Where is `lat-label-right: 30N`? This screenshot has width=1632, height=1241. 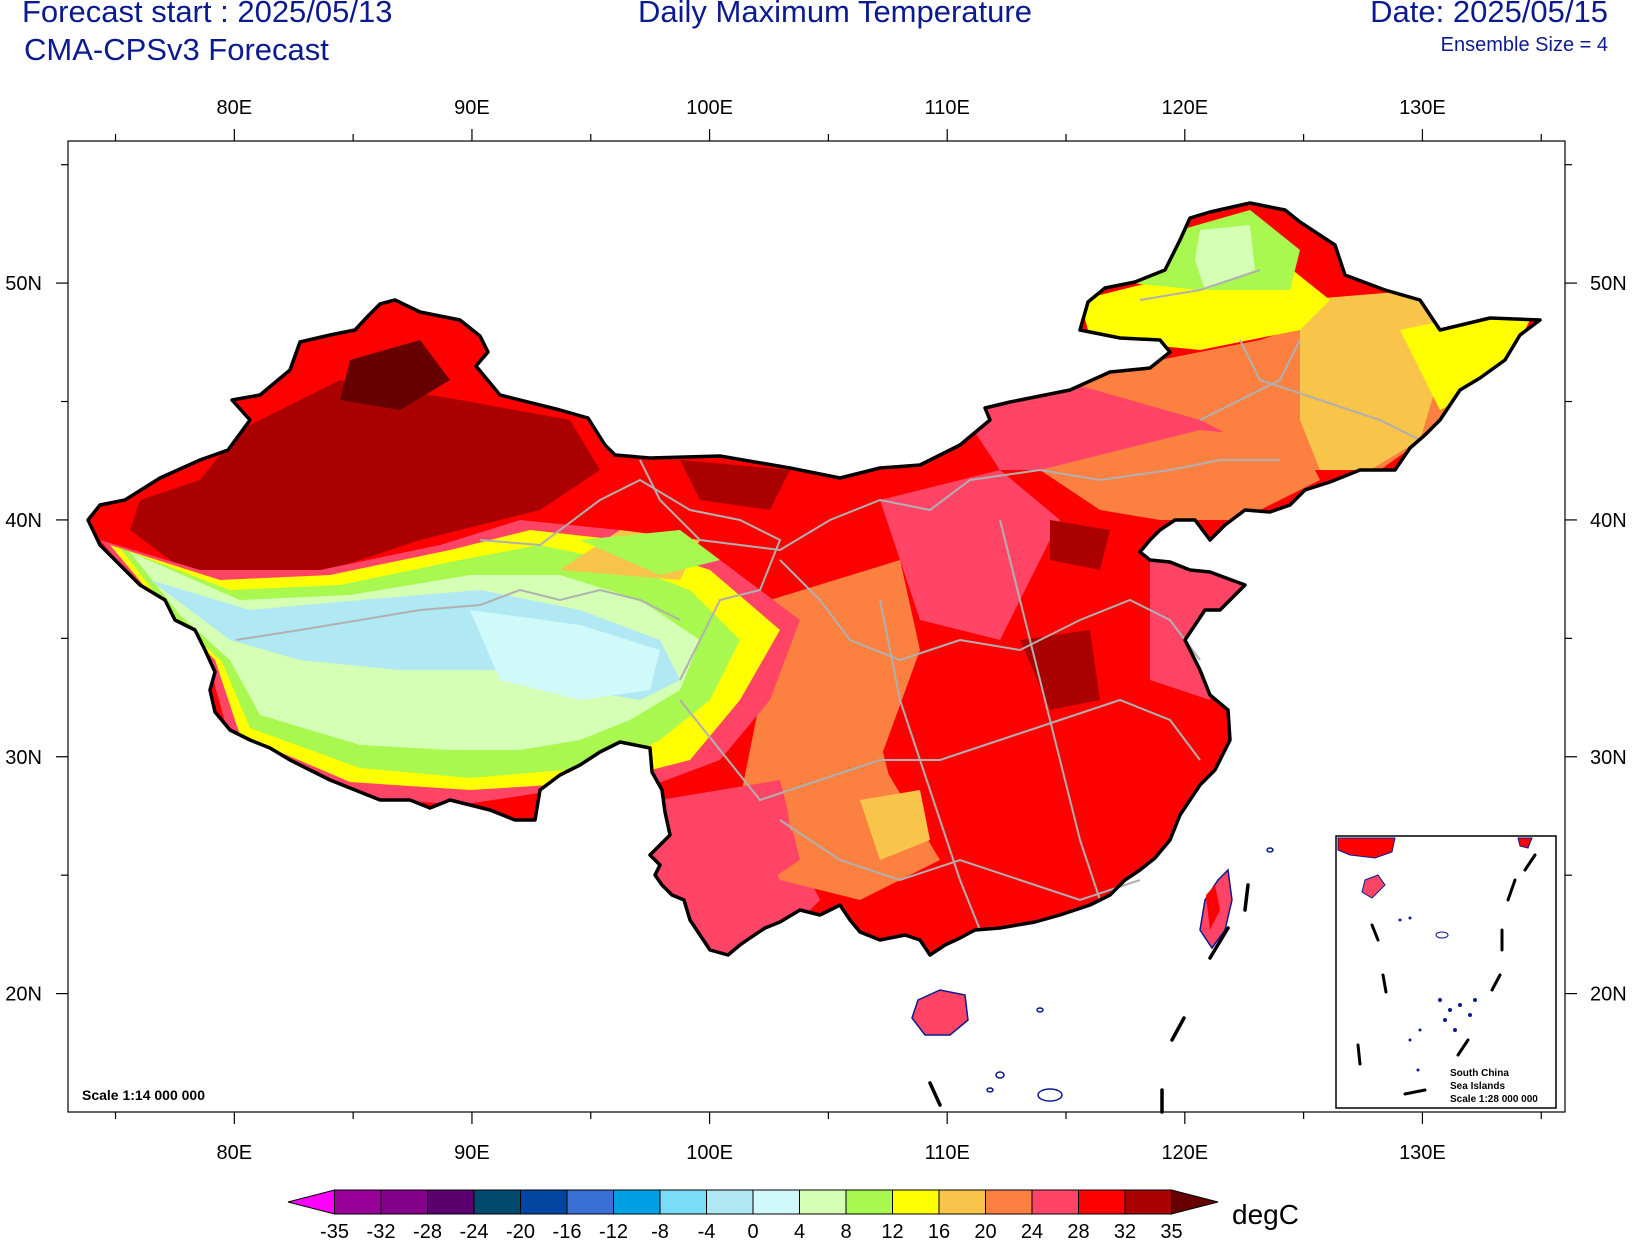
lat-label-right: 30N is located at coordinates (1608, 758).